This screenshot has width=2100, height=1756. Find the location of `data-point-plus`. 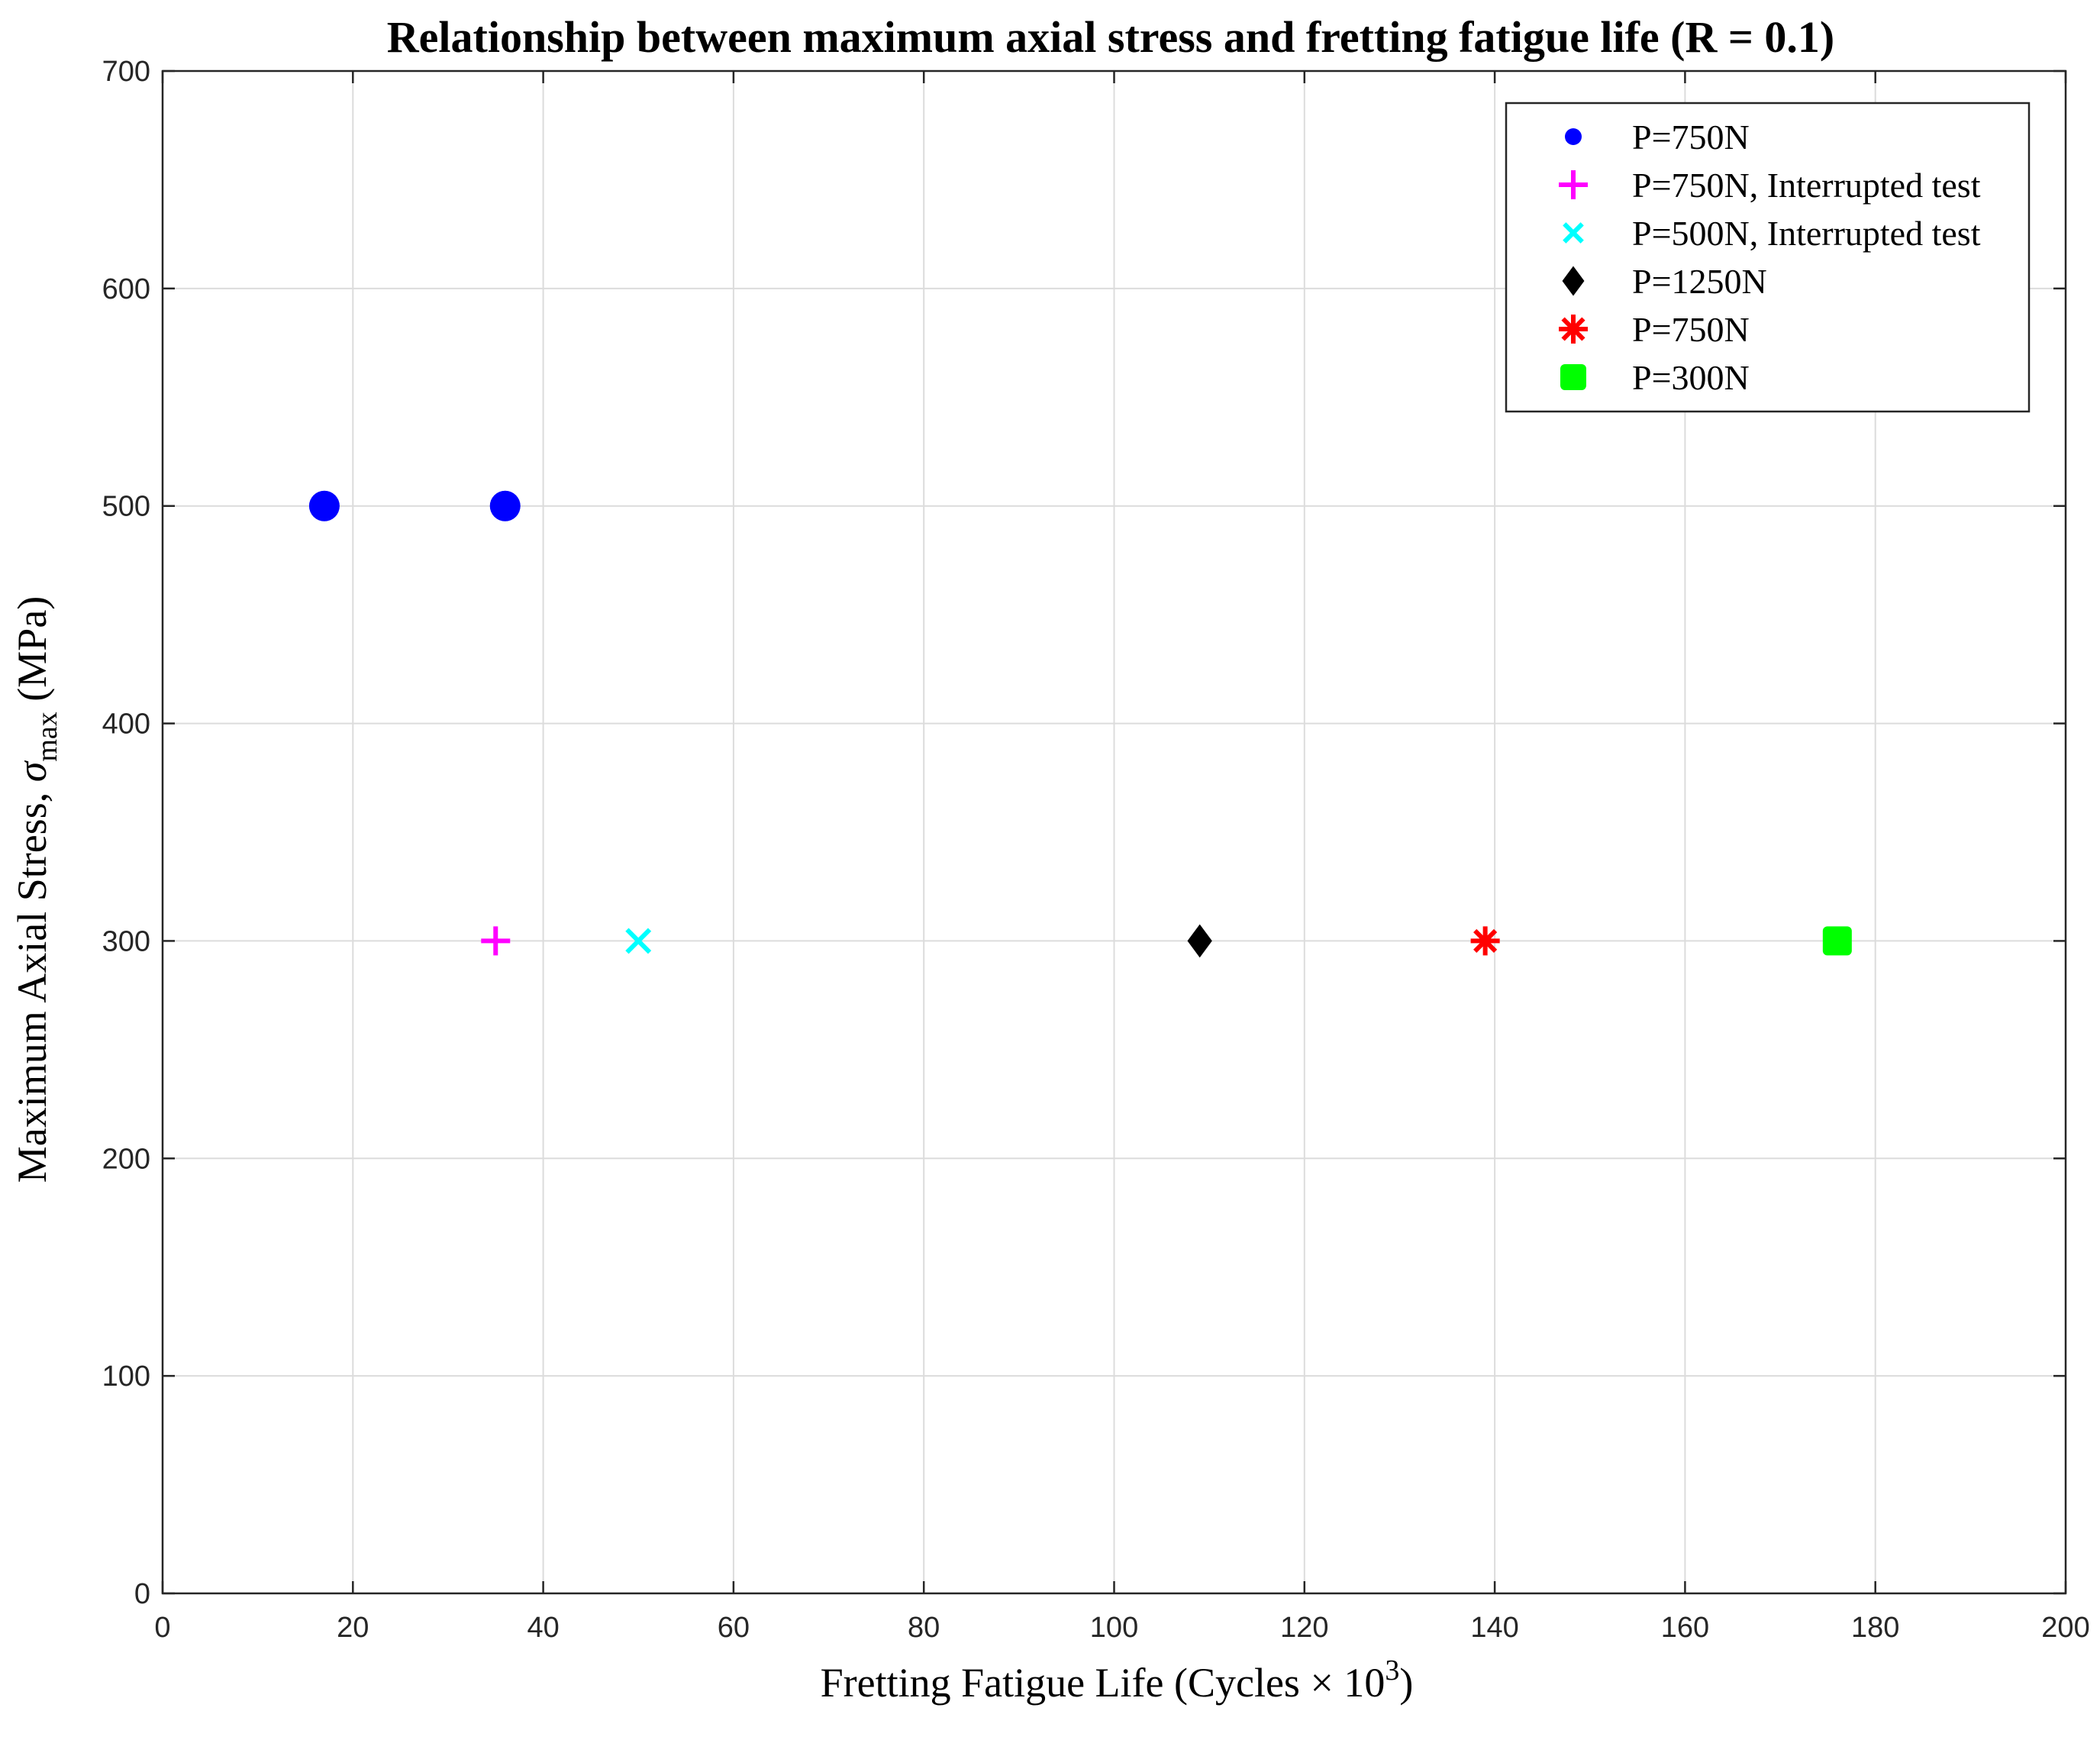

data-point-plus is located at coordinates (496, 941).